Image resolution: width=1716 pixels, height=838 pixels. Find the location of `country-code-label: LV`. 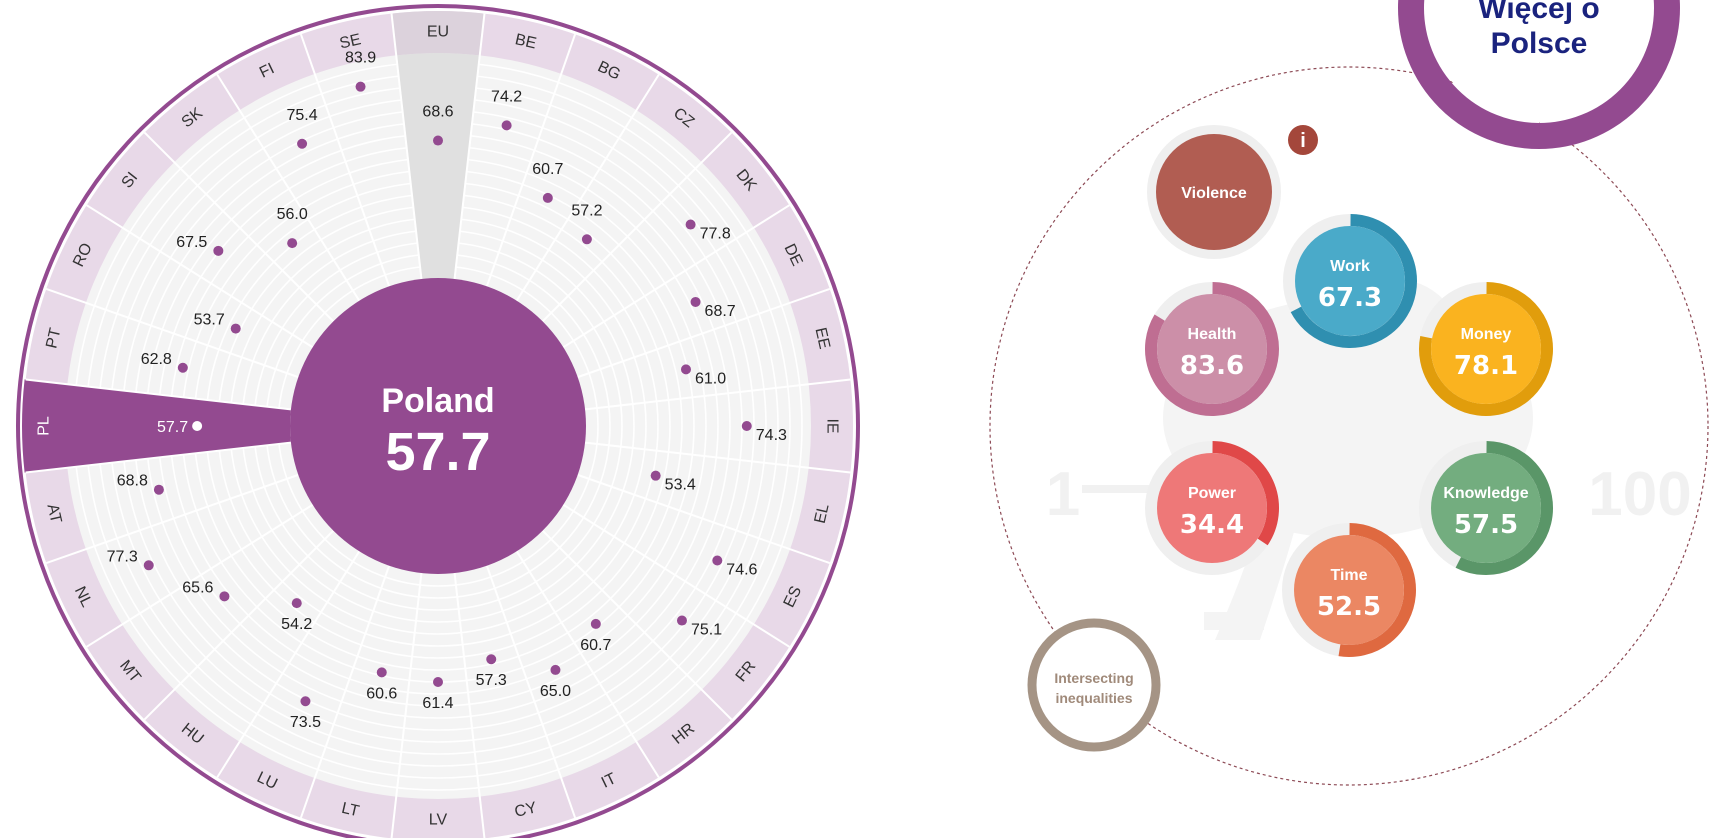

country-code-label: LV is located at coordinates (438, 820).